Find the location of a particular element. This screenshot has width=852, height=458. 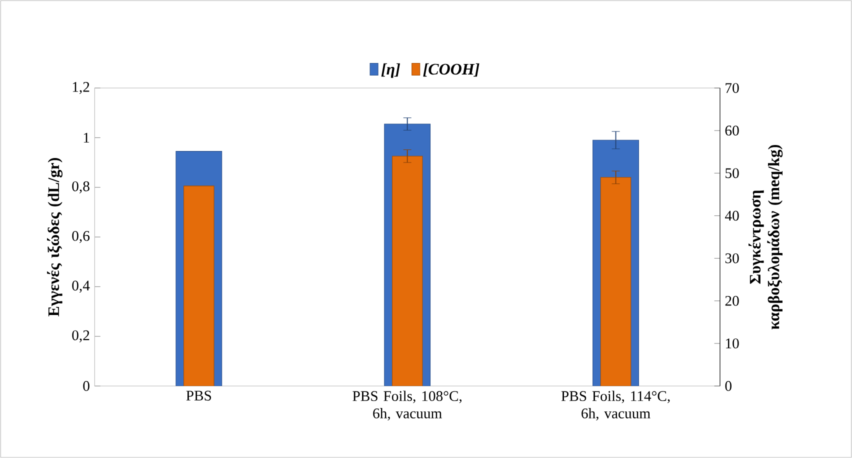

y2-tick-label: 30 is located at coordinates (732, 258).